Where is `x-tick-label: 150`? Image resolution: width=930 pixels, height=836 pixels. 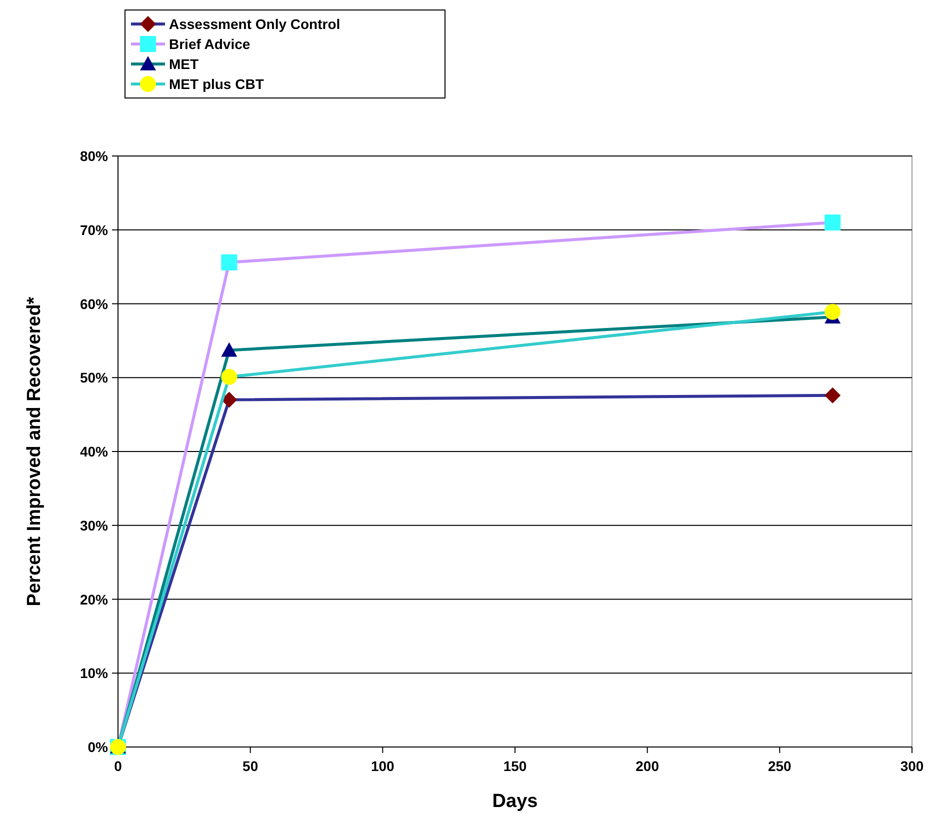
x-tick-label: 150 is located at coordinates (515, 766).